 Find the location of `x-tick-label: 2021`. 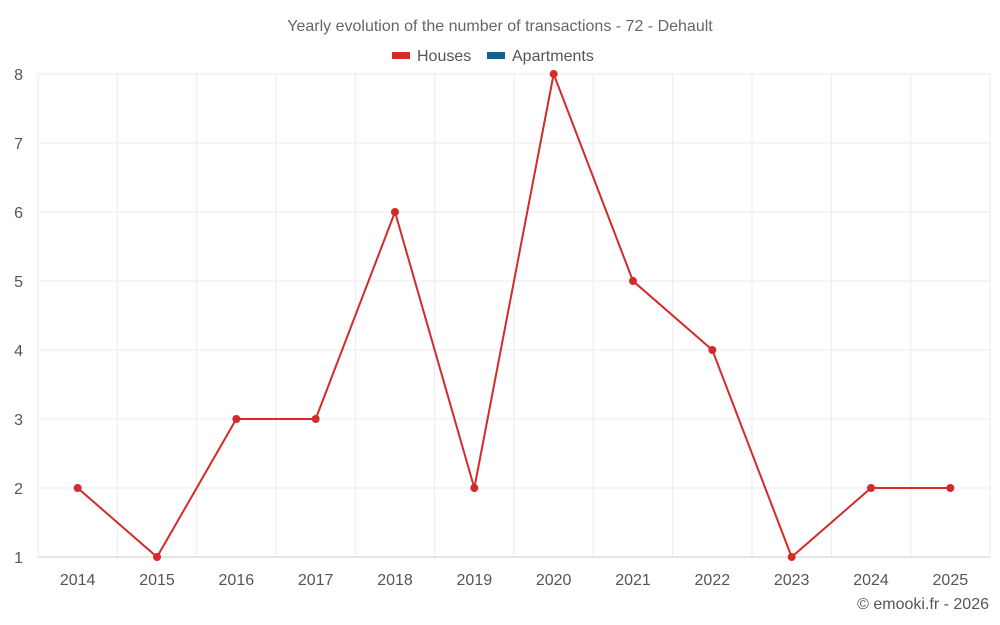

x-tick-label: 2021 is located at coordinates (633, 580).